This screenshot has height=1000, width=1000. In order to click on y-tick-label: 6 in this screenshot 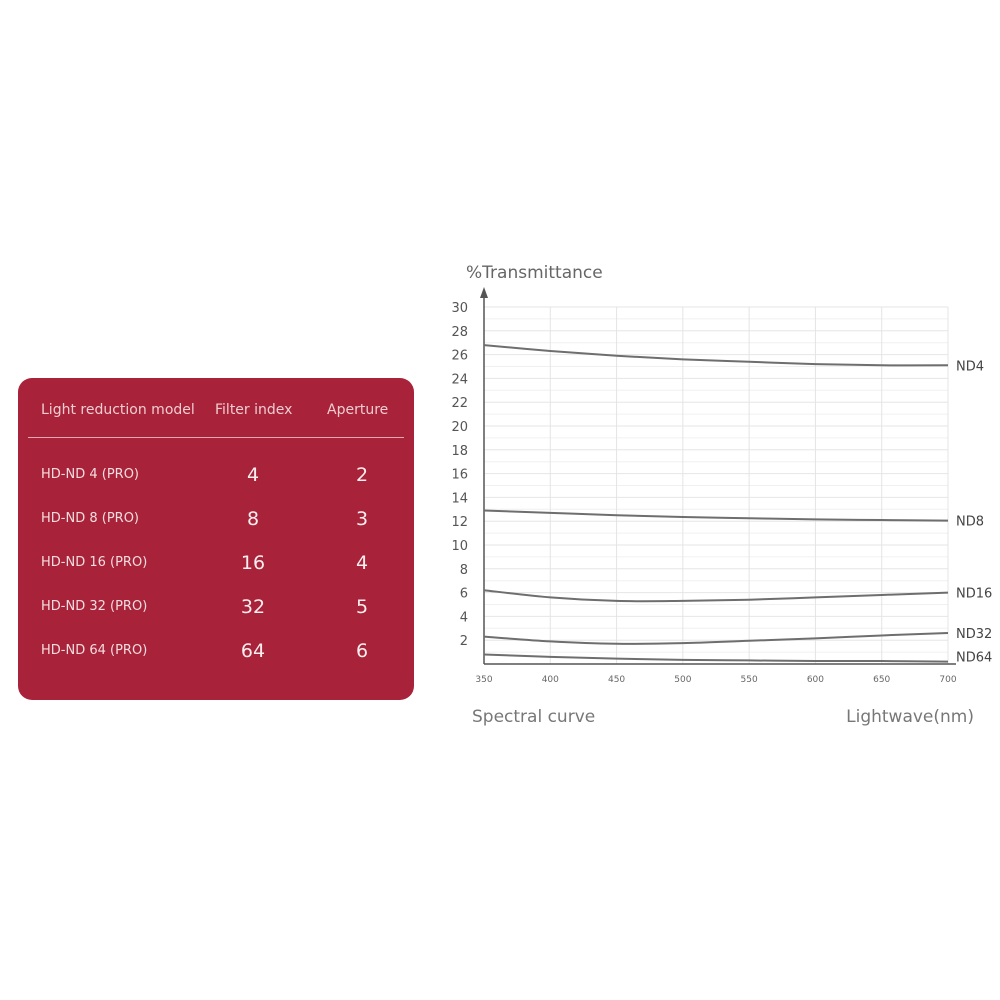, I will do `click(464, 594)`.